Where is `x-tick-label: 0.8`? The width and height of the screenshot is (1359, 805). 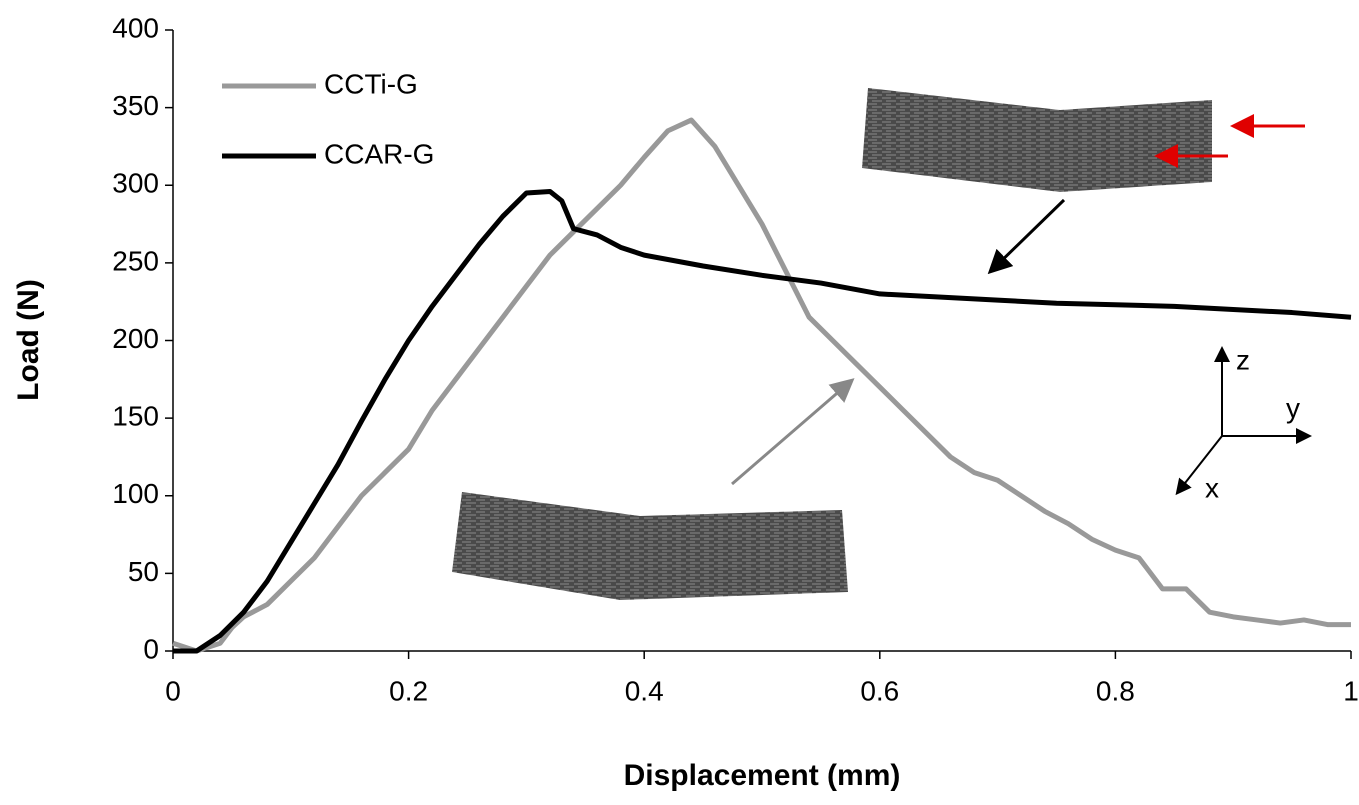
x-tick-label: 0.8 is located at coordinates (1115, 690).